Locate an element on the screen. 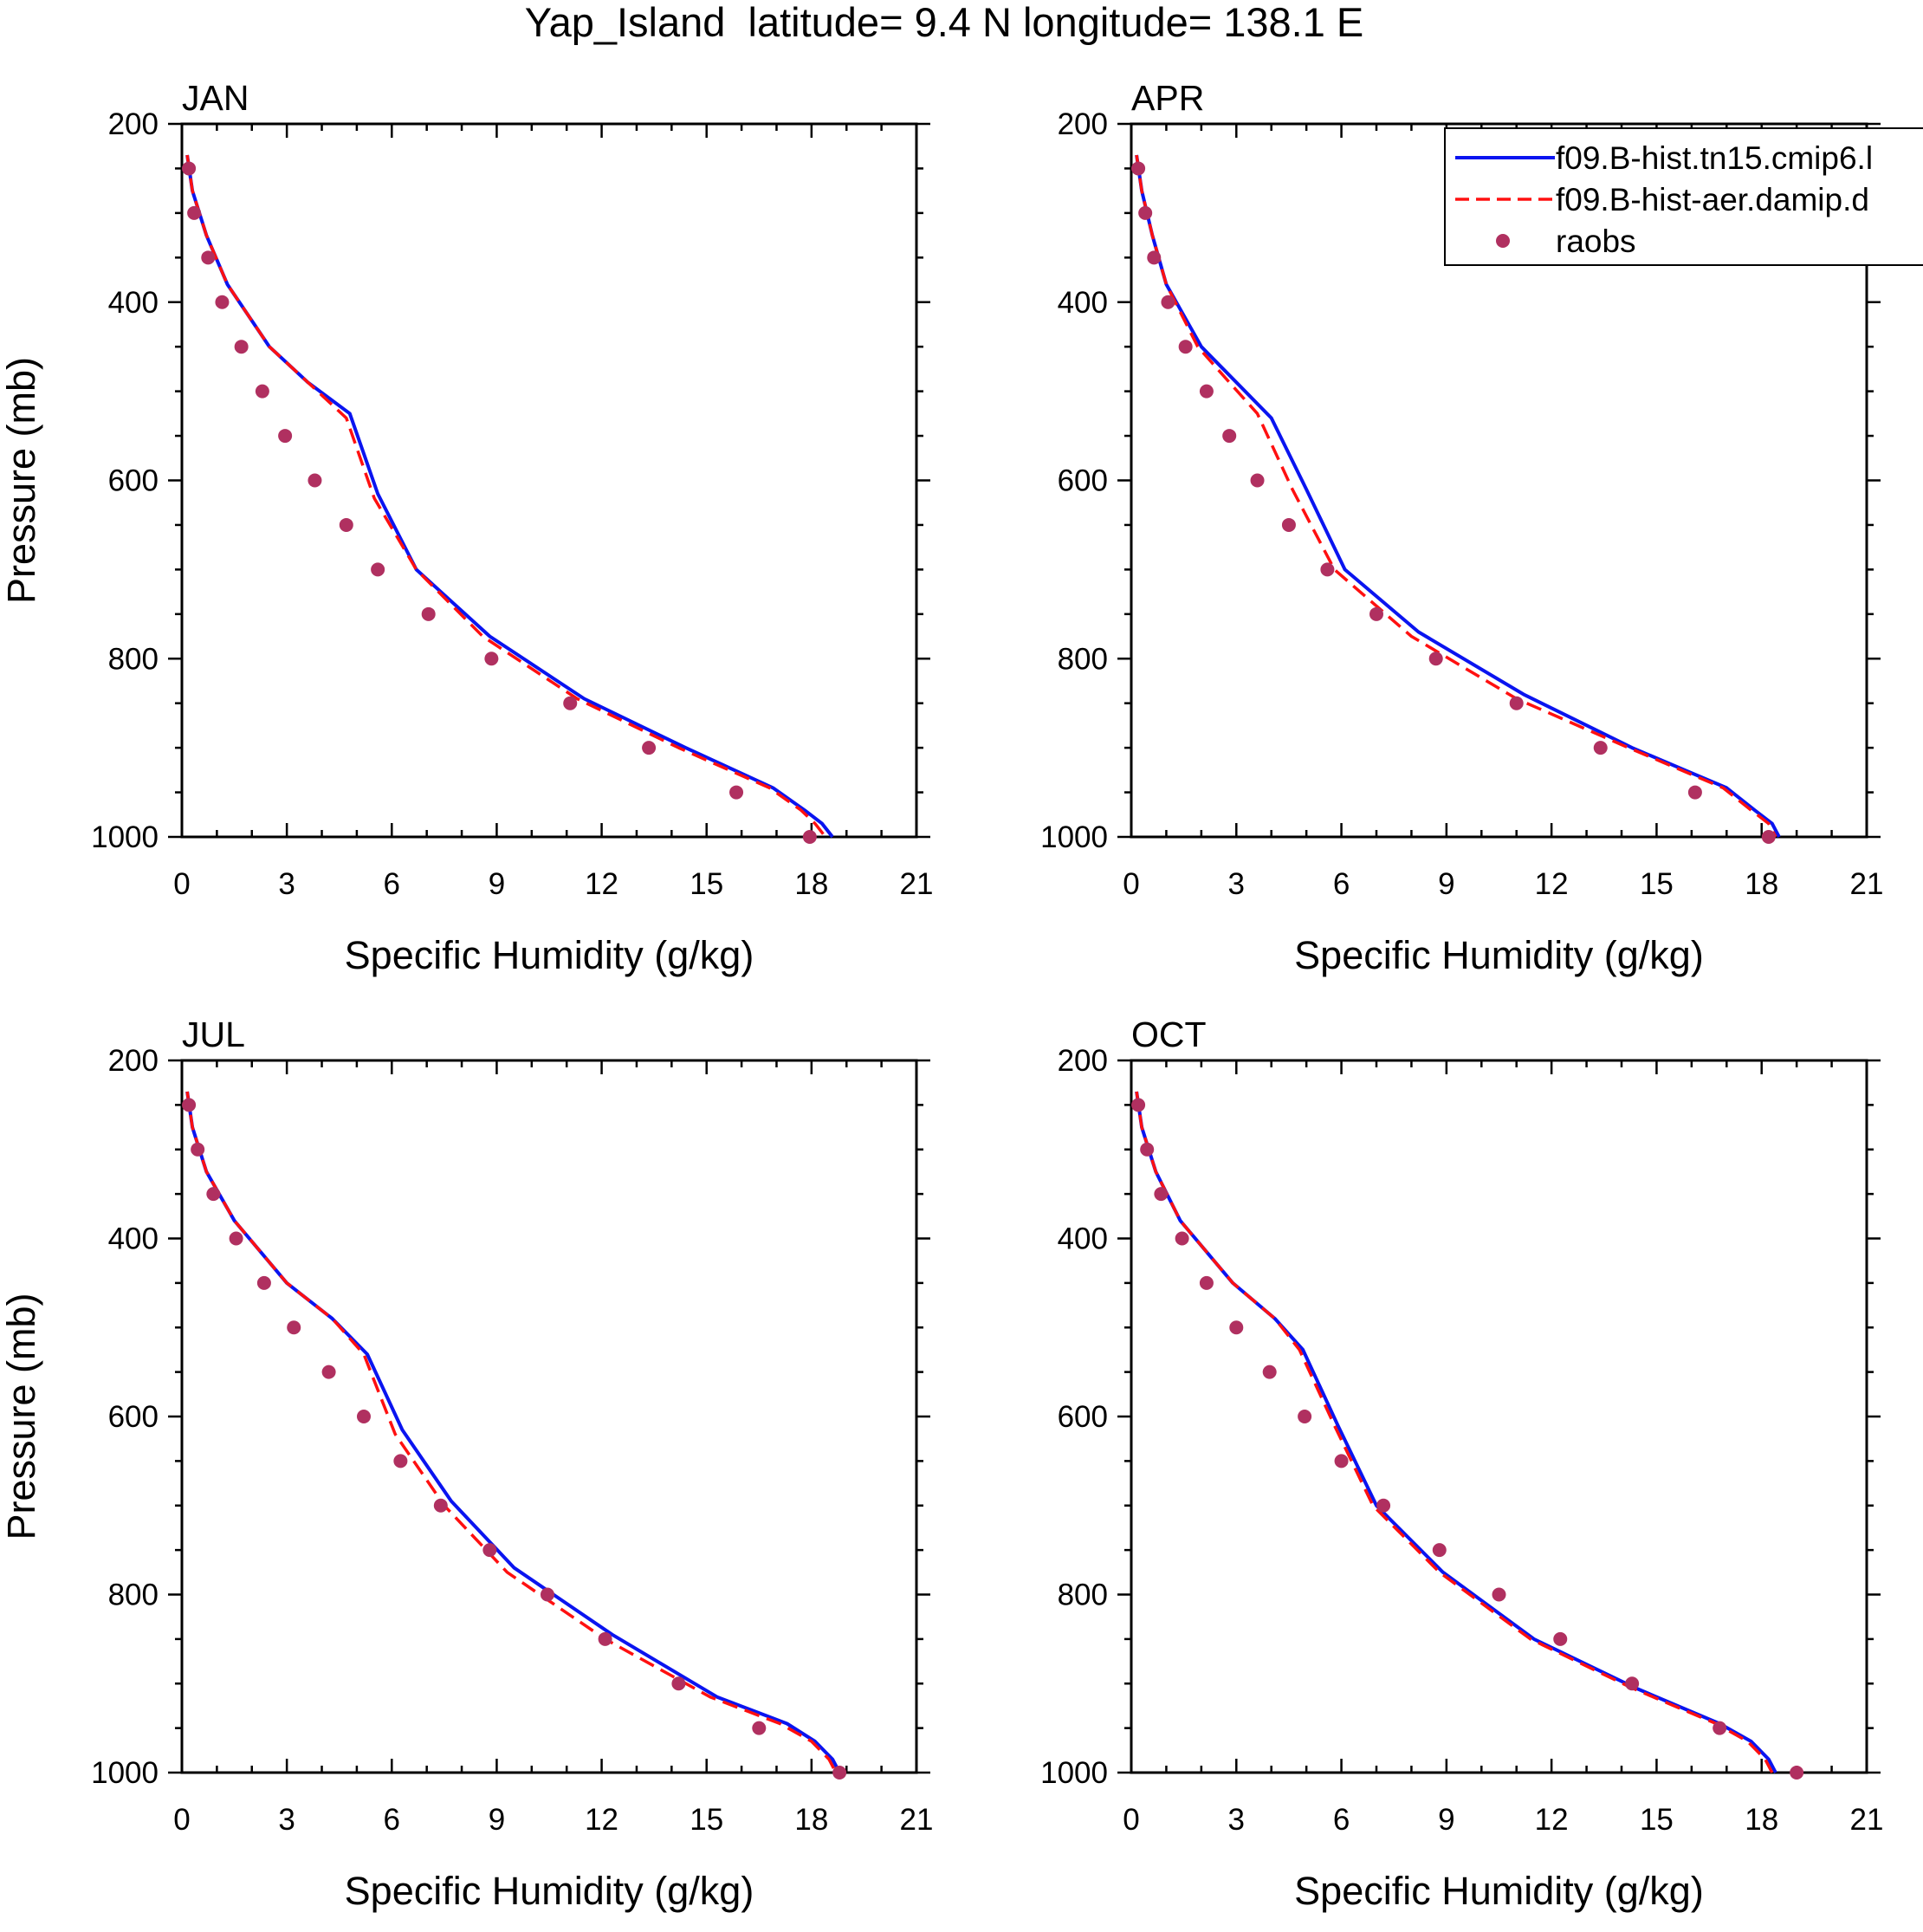 This screenshot has width=1923, height=1932. legend-label: f09.B-hist-aer.damip.d is located at coordinates (1712, 199).